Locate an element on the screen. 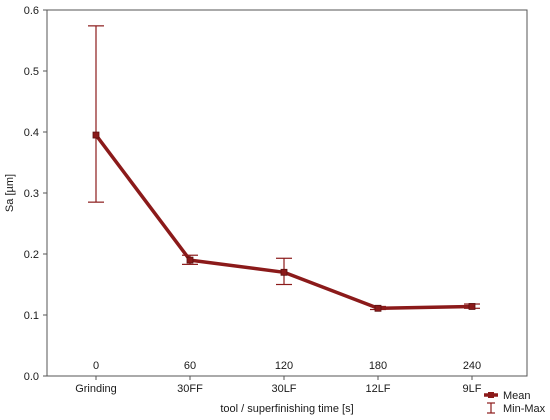  y-tick-label: 0.1 is located at coordinates (31, 316).